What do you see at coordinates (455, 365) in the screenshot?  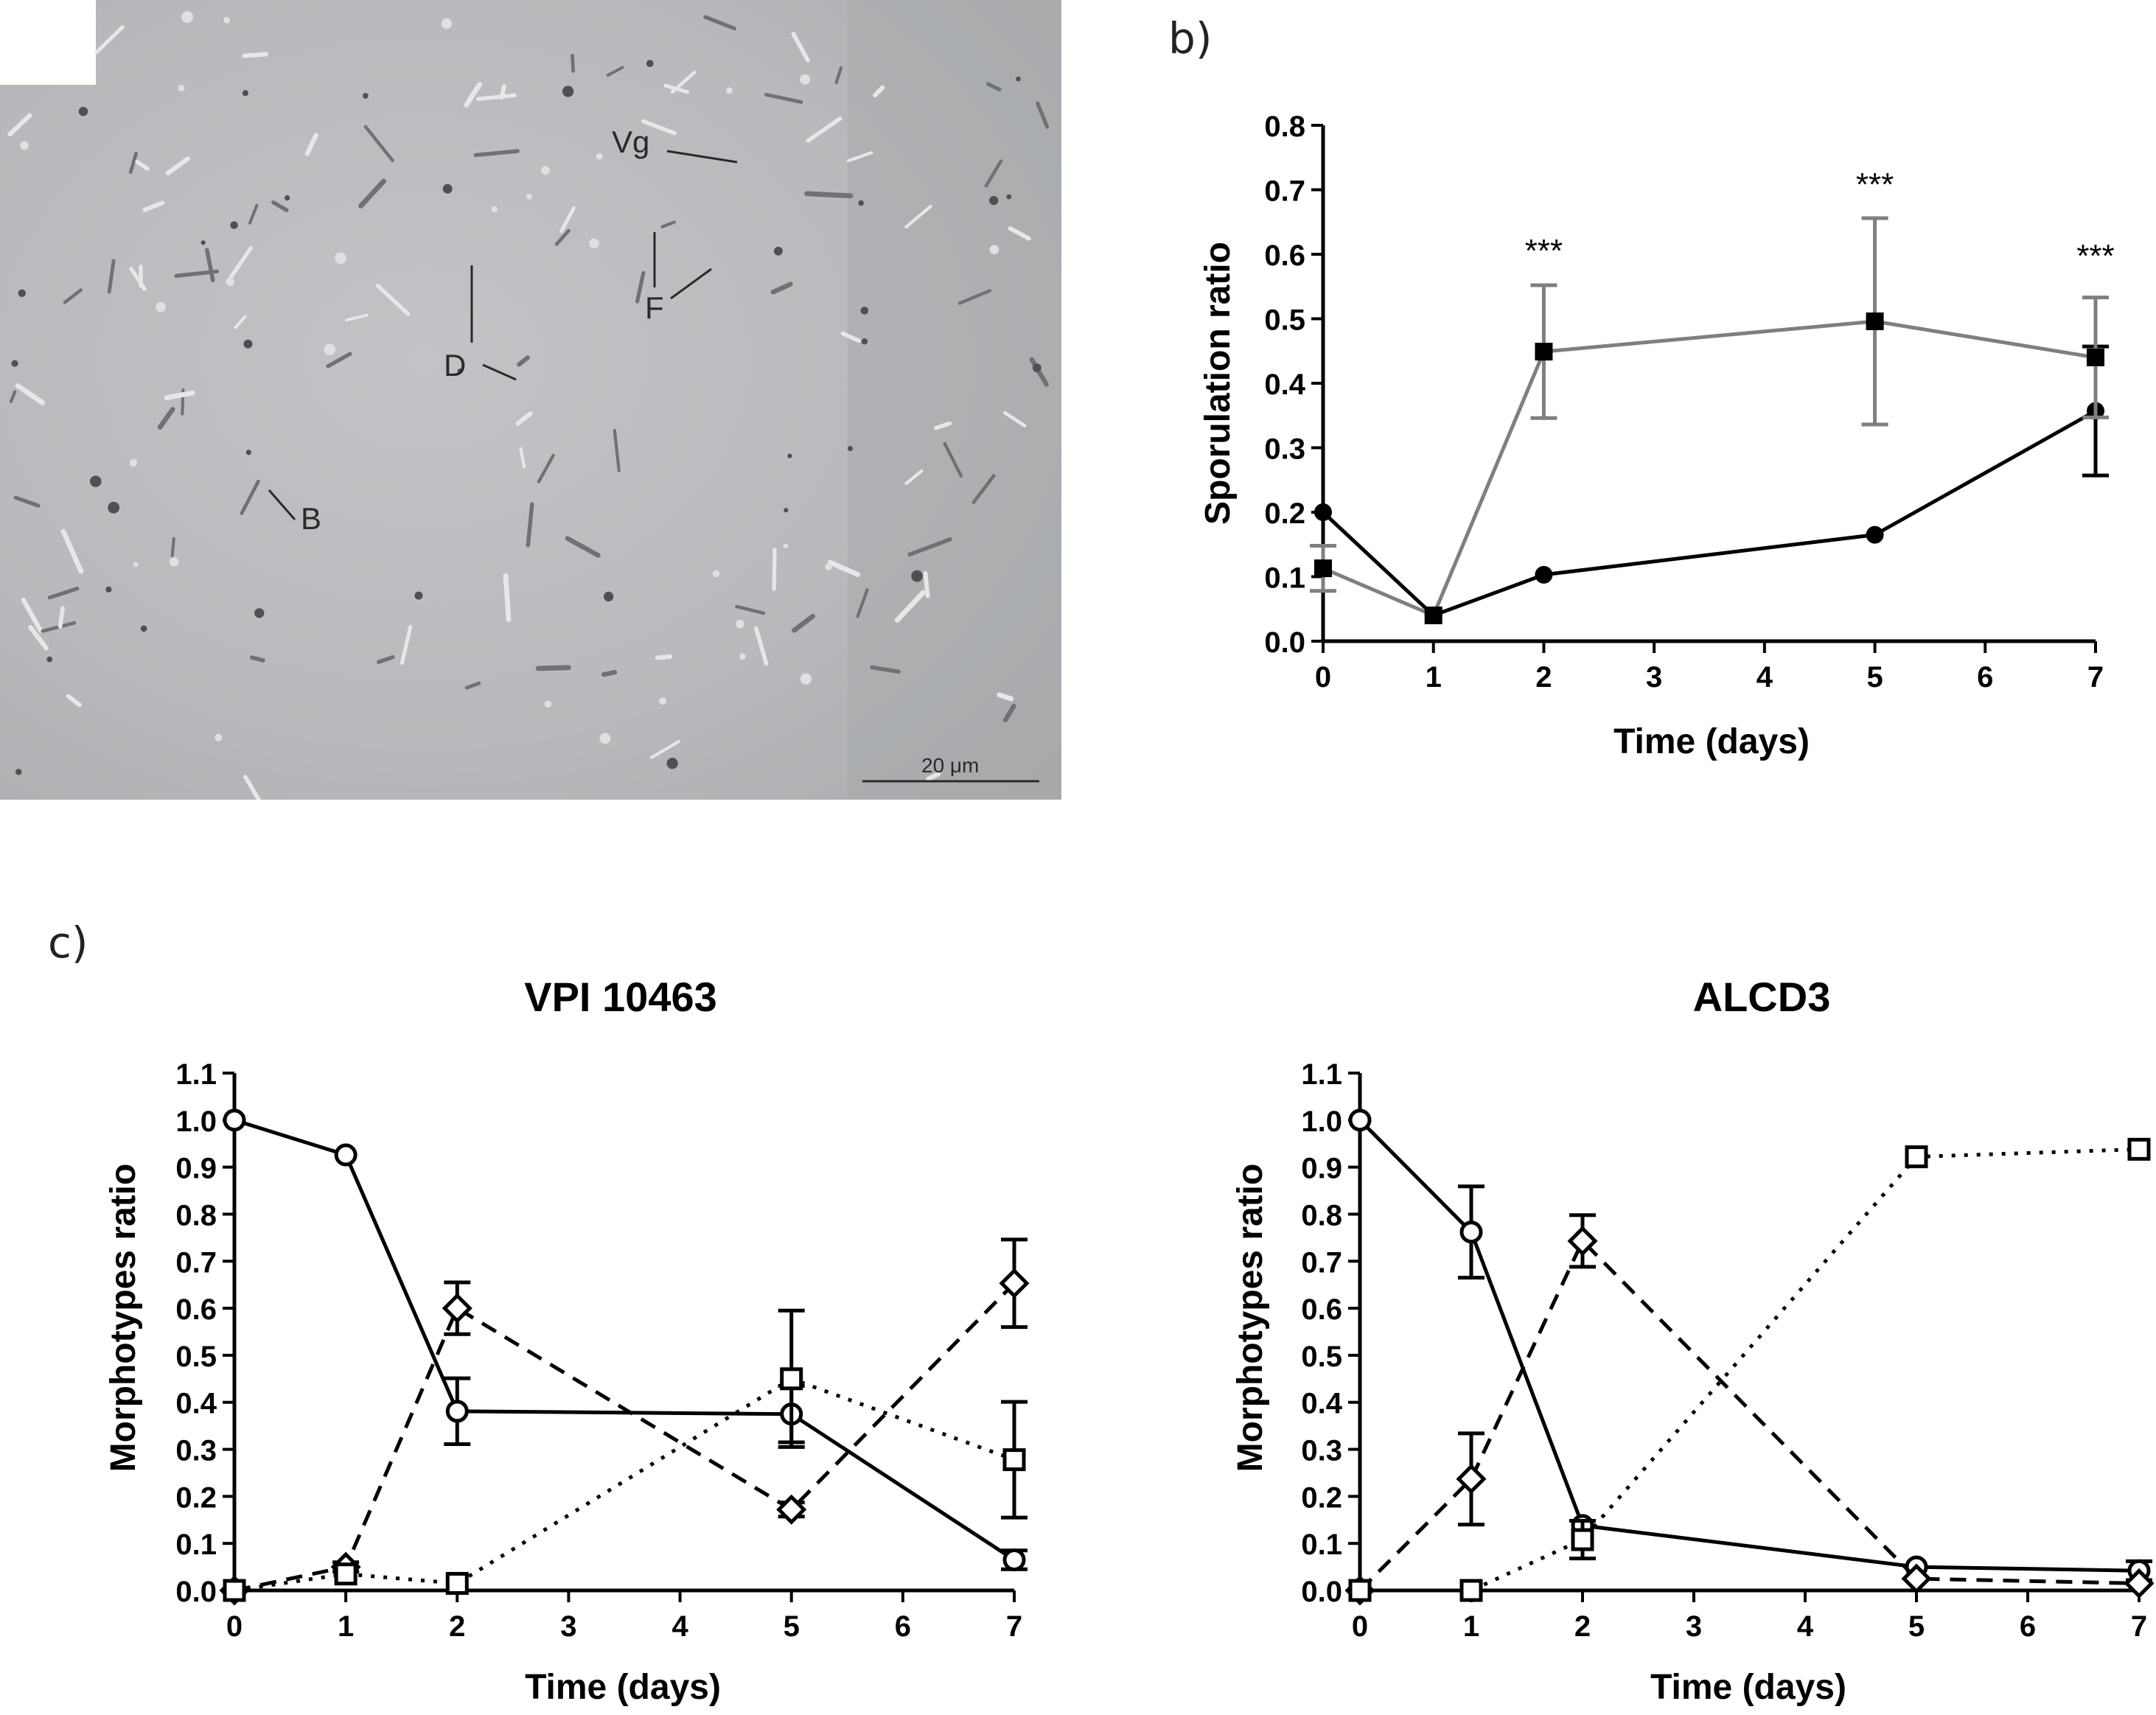 I see `label-d: D` at bounding box center [455, 365].